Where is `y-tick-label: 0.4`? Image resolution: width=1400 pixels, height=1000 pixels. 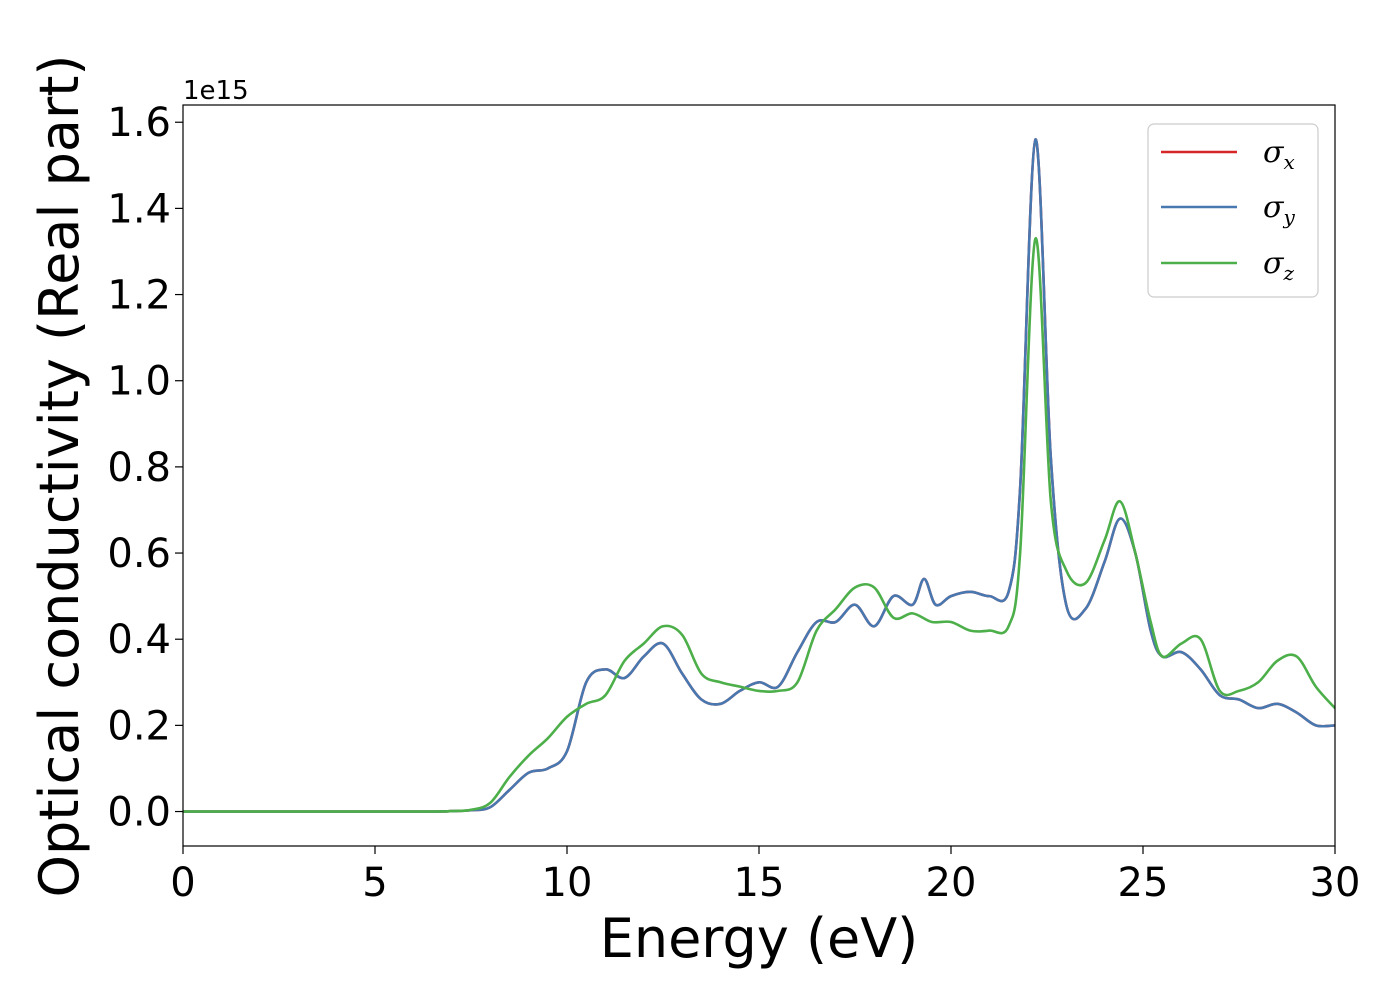
y-tick-label: 0.4 is located at coordinates (139, 640).